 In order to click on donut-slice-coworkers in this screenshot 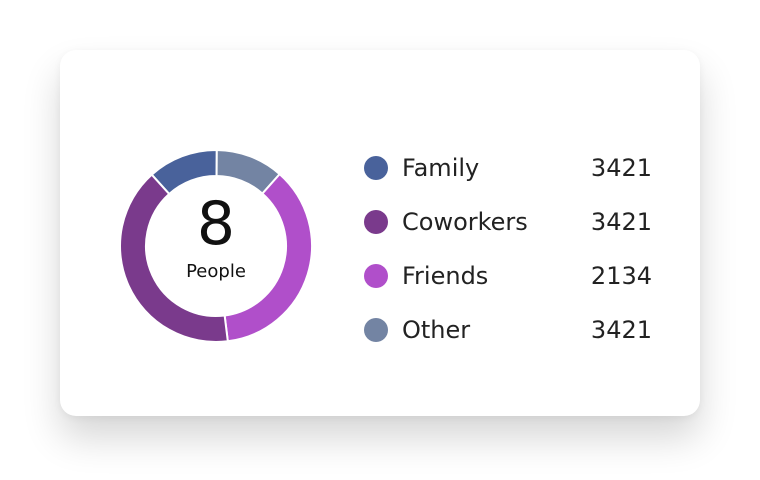, I will do `click(174, 258)`.